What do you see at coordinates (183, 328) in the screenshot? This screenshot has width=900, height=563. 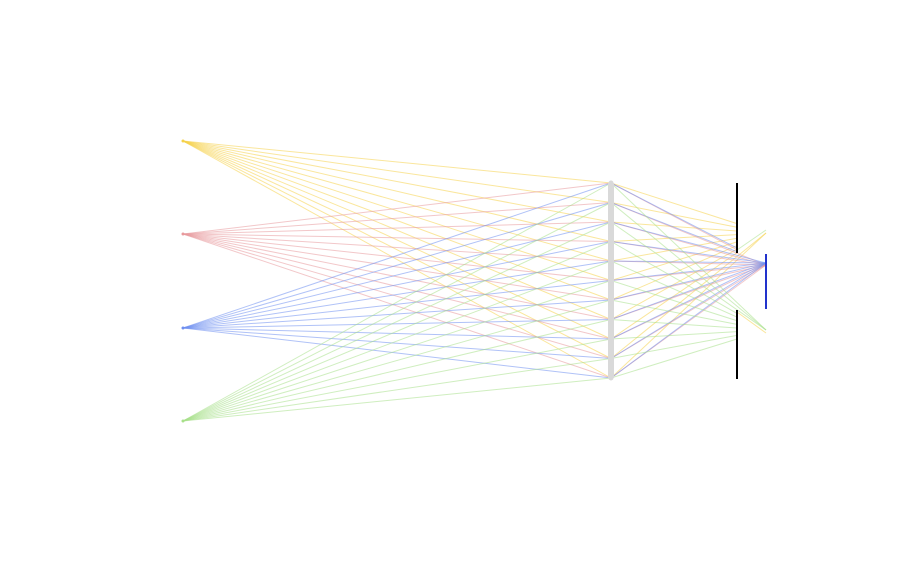 I see `source-blue-point` at bounding box center [183, 328].